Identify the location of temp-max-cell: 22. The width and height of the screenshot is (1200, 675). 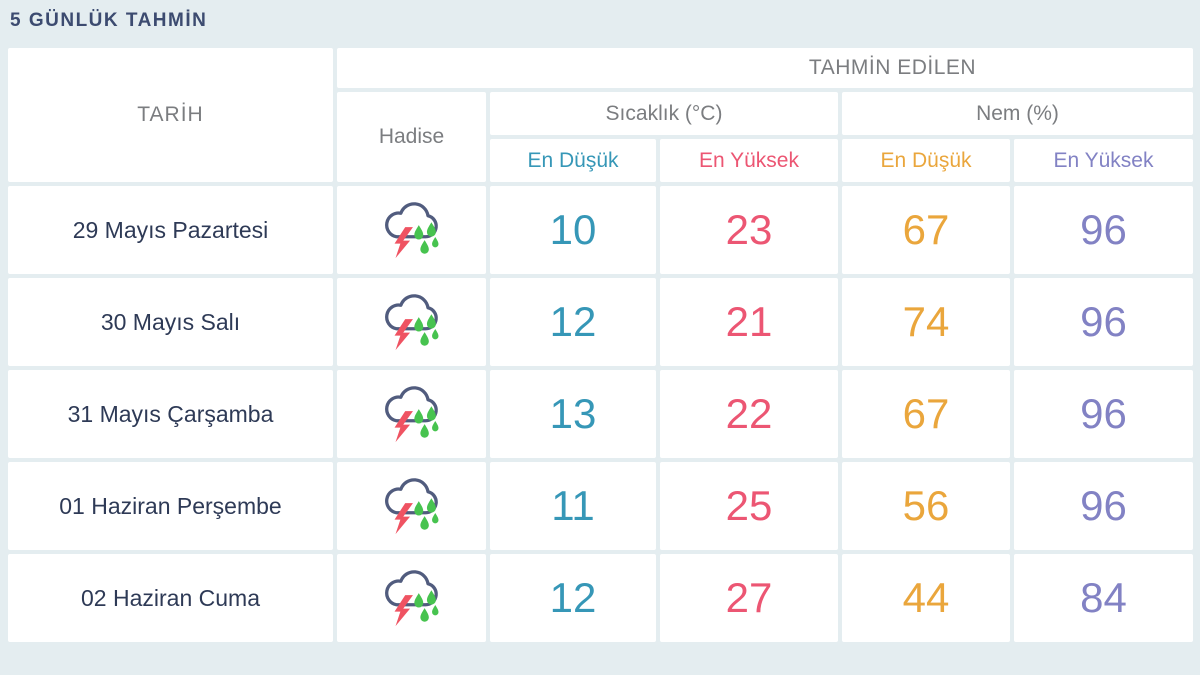
(749, 414).